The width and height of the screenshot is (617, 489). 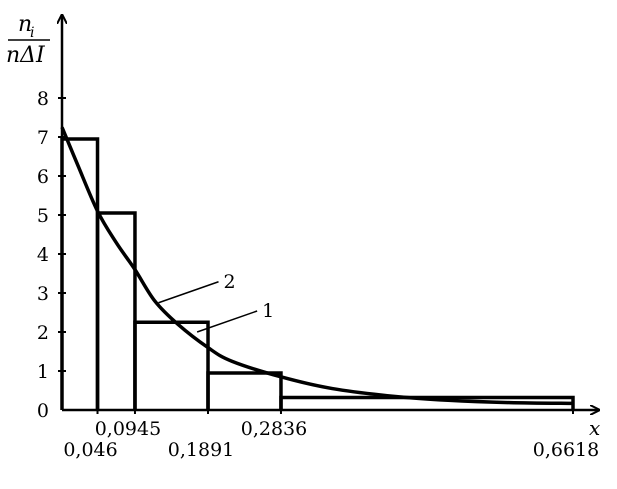 What do you see at coordinates (43, 372) in the screenshot?
I see `y-tick-label: 1` at bounding box center [43, 372].